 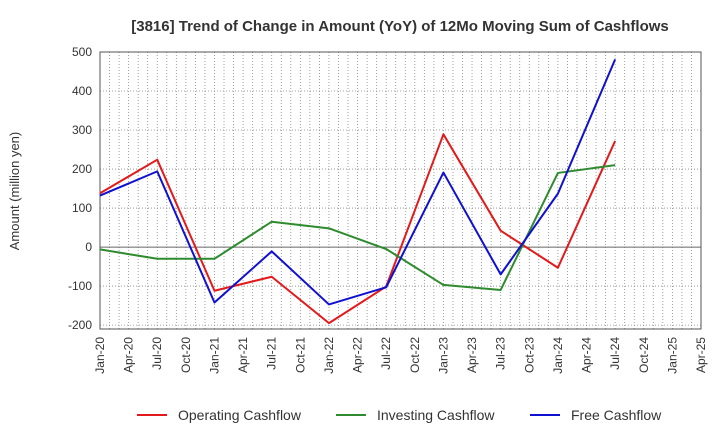 What do you see at coordinates (615, 353) in the screenshot?
I see `x-tick-label: Jul-24` at bounding box center [615, 353].